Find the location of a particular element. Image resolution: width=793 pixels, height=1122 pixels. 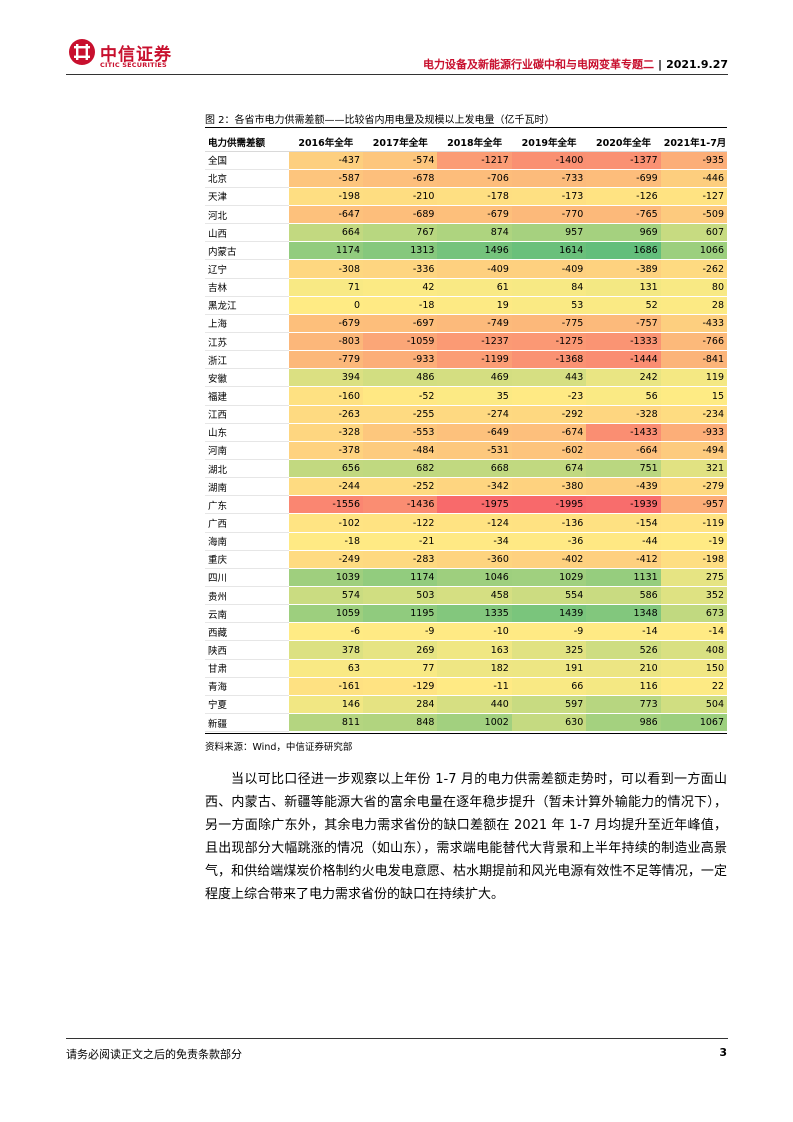

value-cell: 119 is located at coordinates (693, 378).